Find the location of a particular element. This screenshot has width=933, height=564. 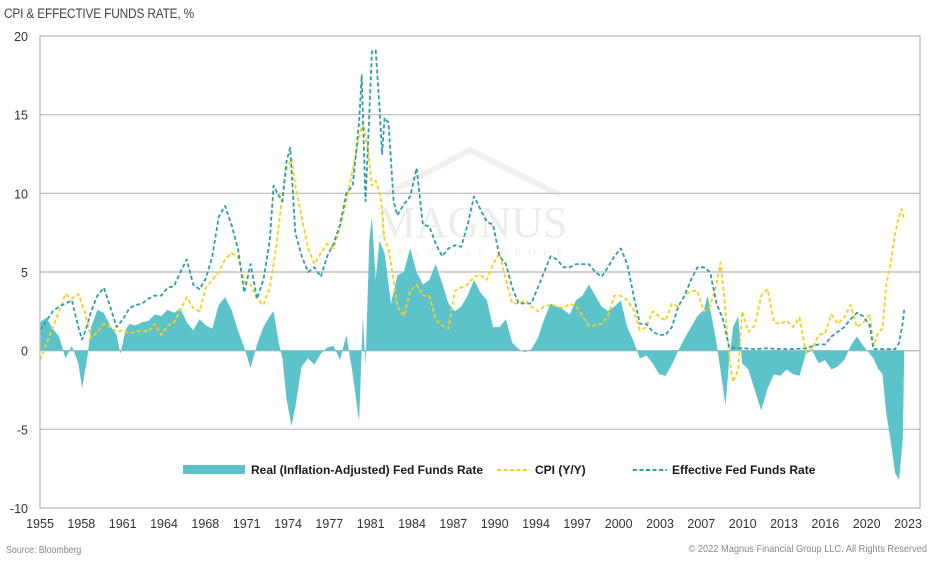

x-tick-label: 1961 is located at coordinates (123, 524).